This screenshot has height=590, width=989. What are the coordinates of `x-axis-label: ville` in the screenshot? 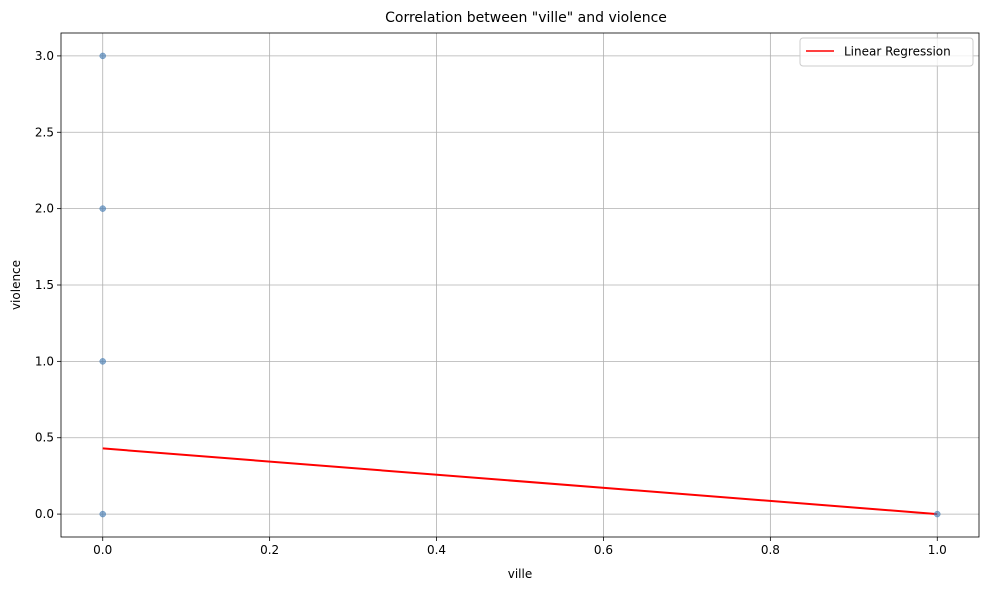 It's located at (520, 574).